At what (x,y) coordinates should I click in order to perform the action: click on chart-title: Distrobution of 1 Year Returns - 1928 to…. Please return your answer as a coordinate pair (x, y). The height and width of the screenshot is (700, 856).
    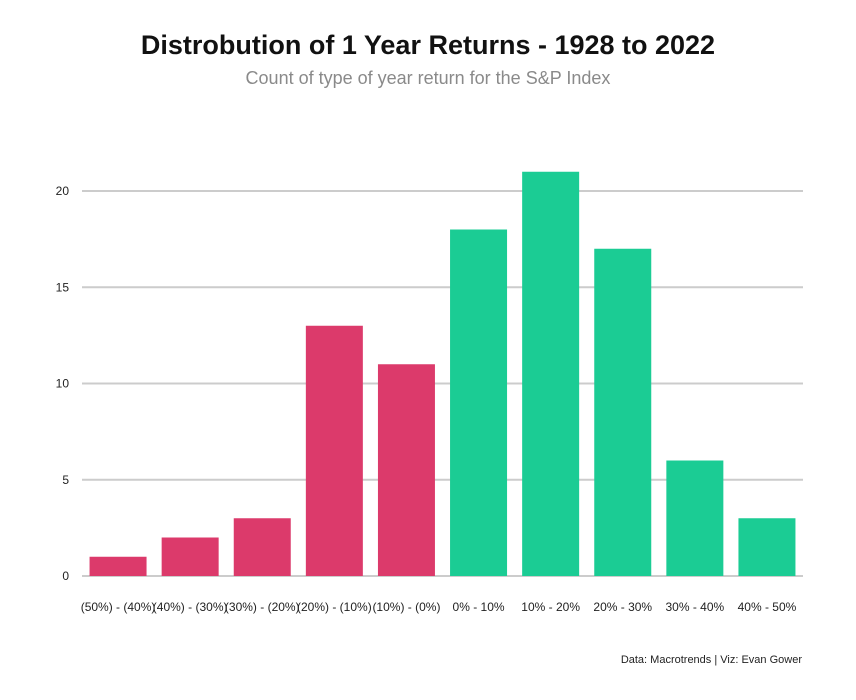
    Looking at the image, I should click on (428, 45).